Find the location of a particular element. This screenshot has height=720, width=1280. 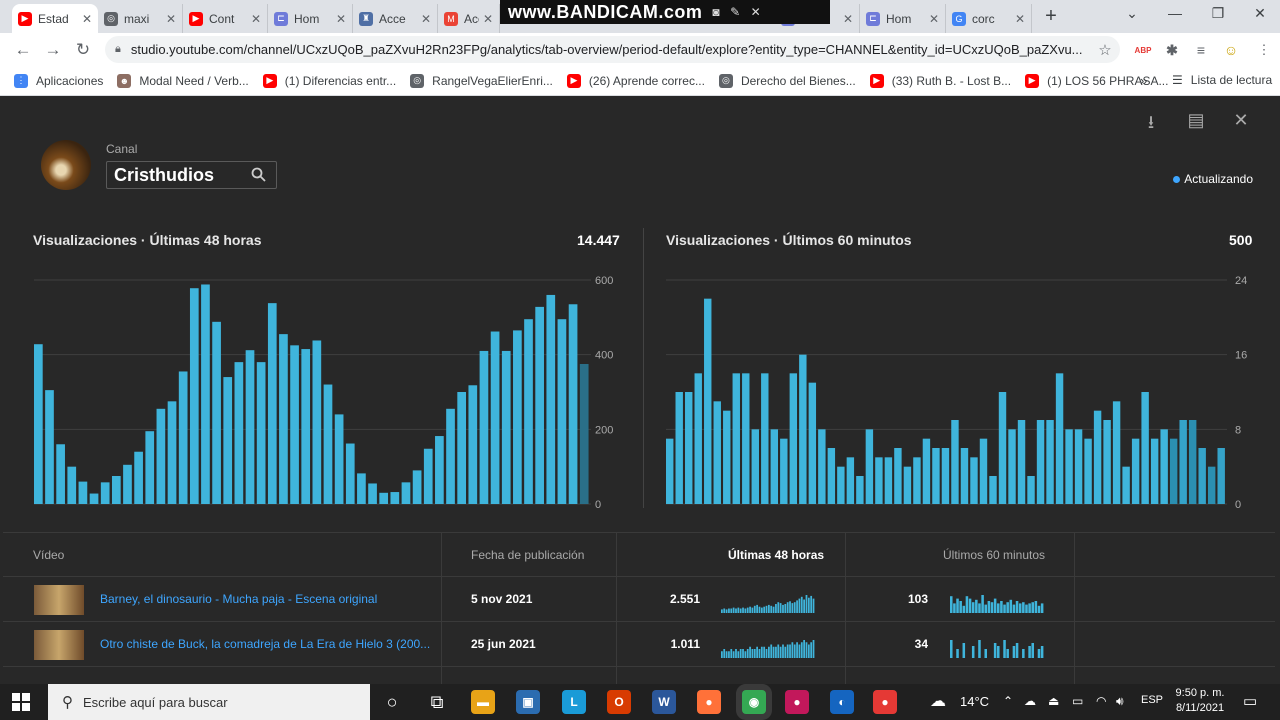

weather-icon: ☁ is located at coordinates (938, 701).